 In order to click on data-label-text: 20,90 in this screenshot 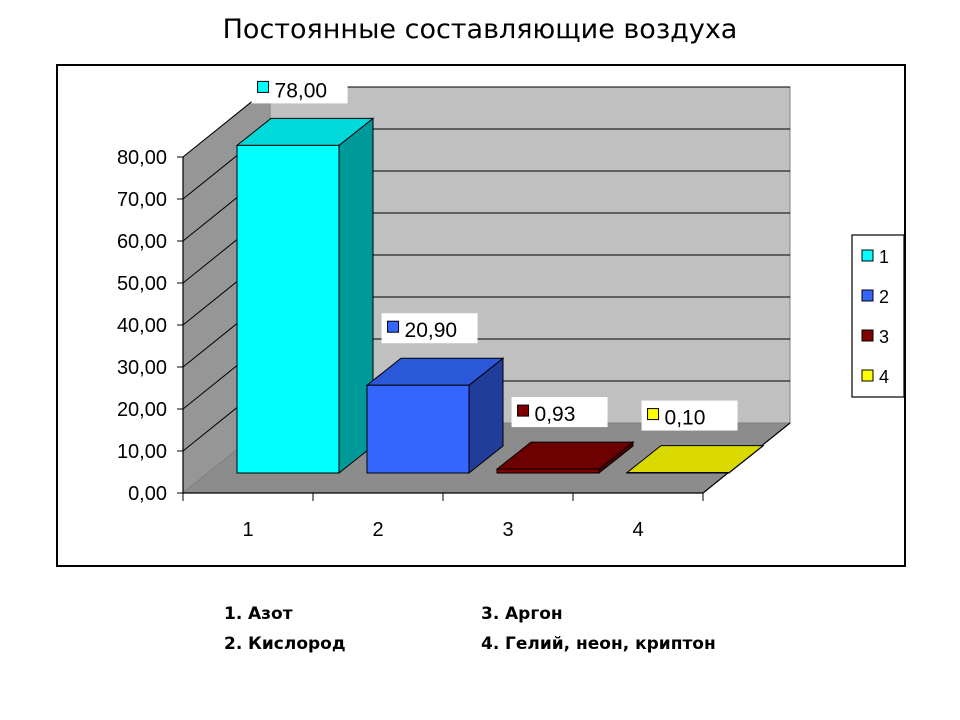, I will do `click(431, 330)`.